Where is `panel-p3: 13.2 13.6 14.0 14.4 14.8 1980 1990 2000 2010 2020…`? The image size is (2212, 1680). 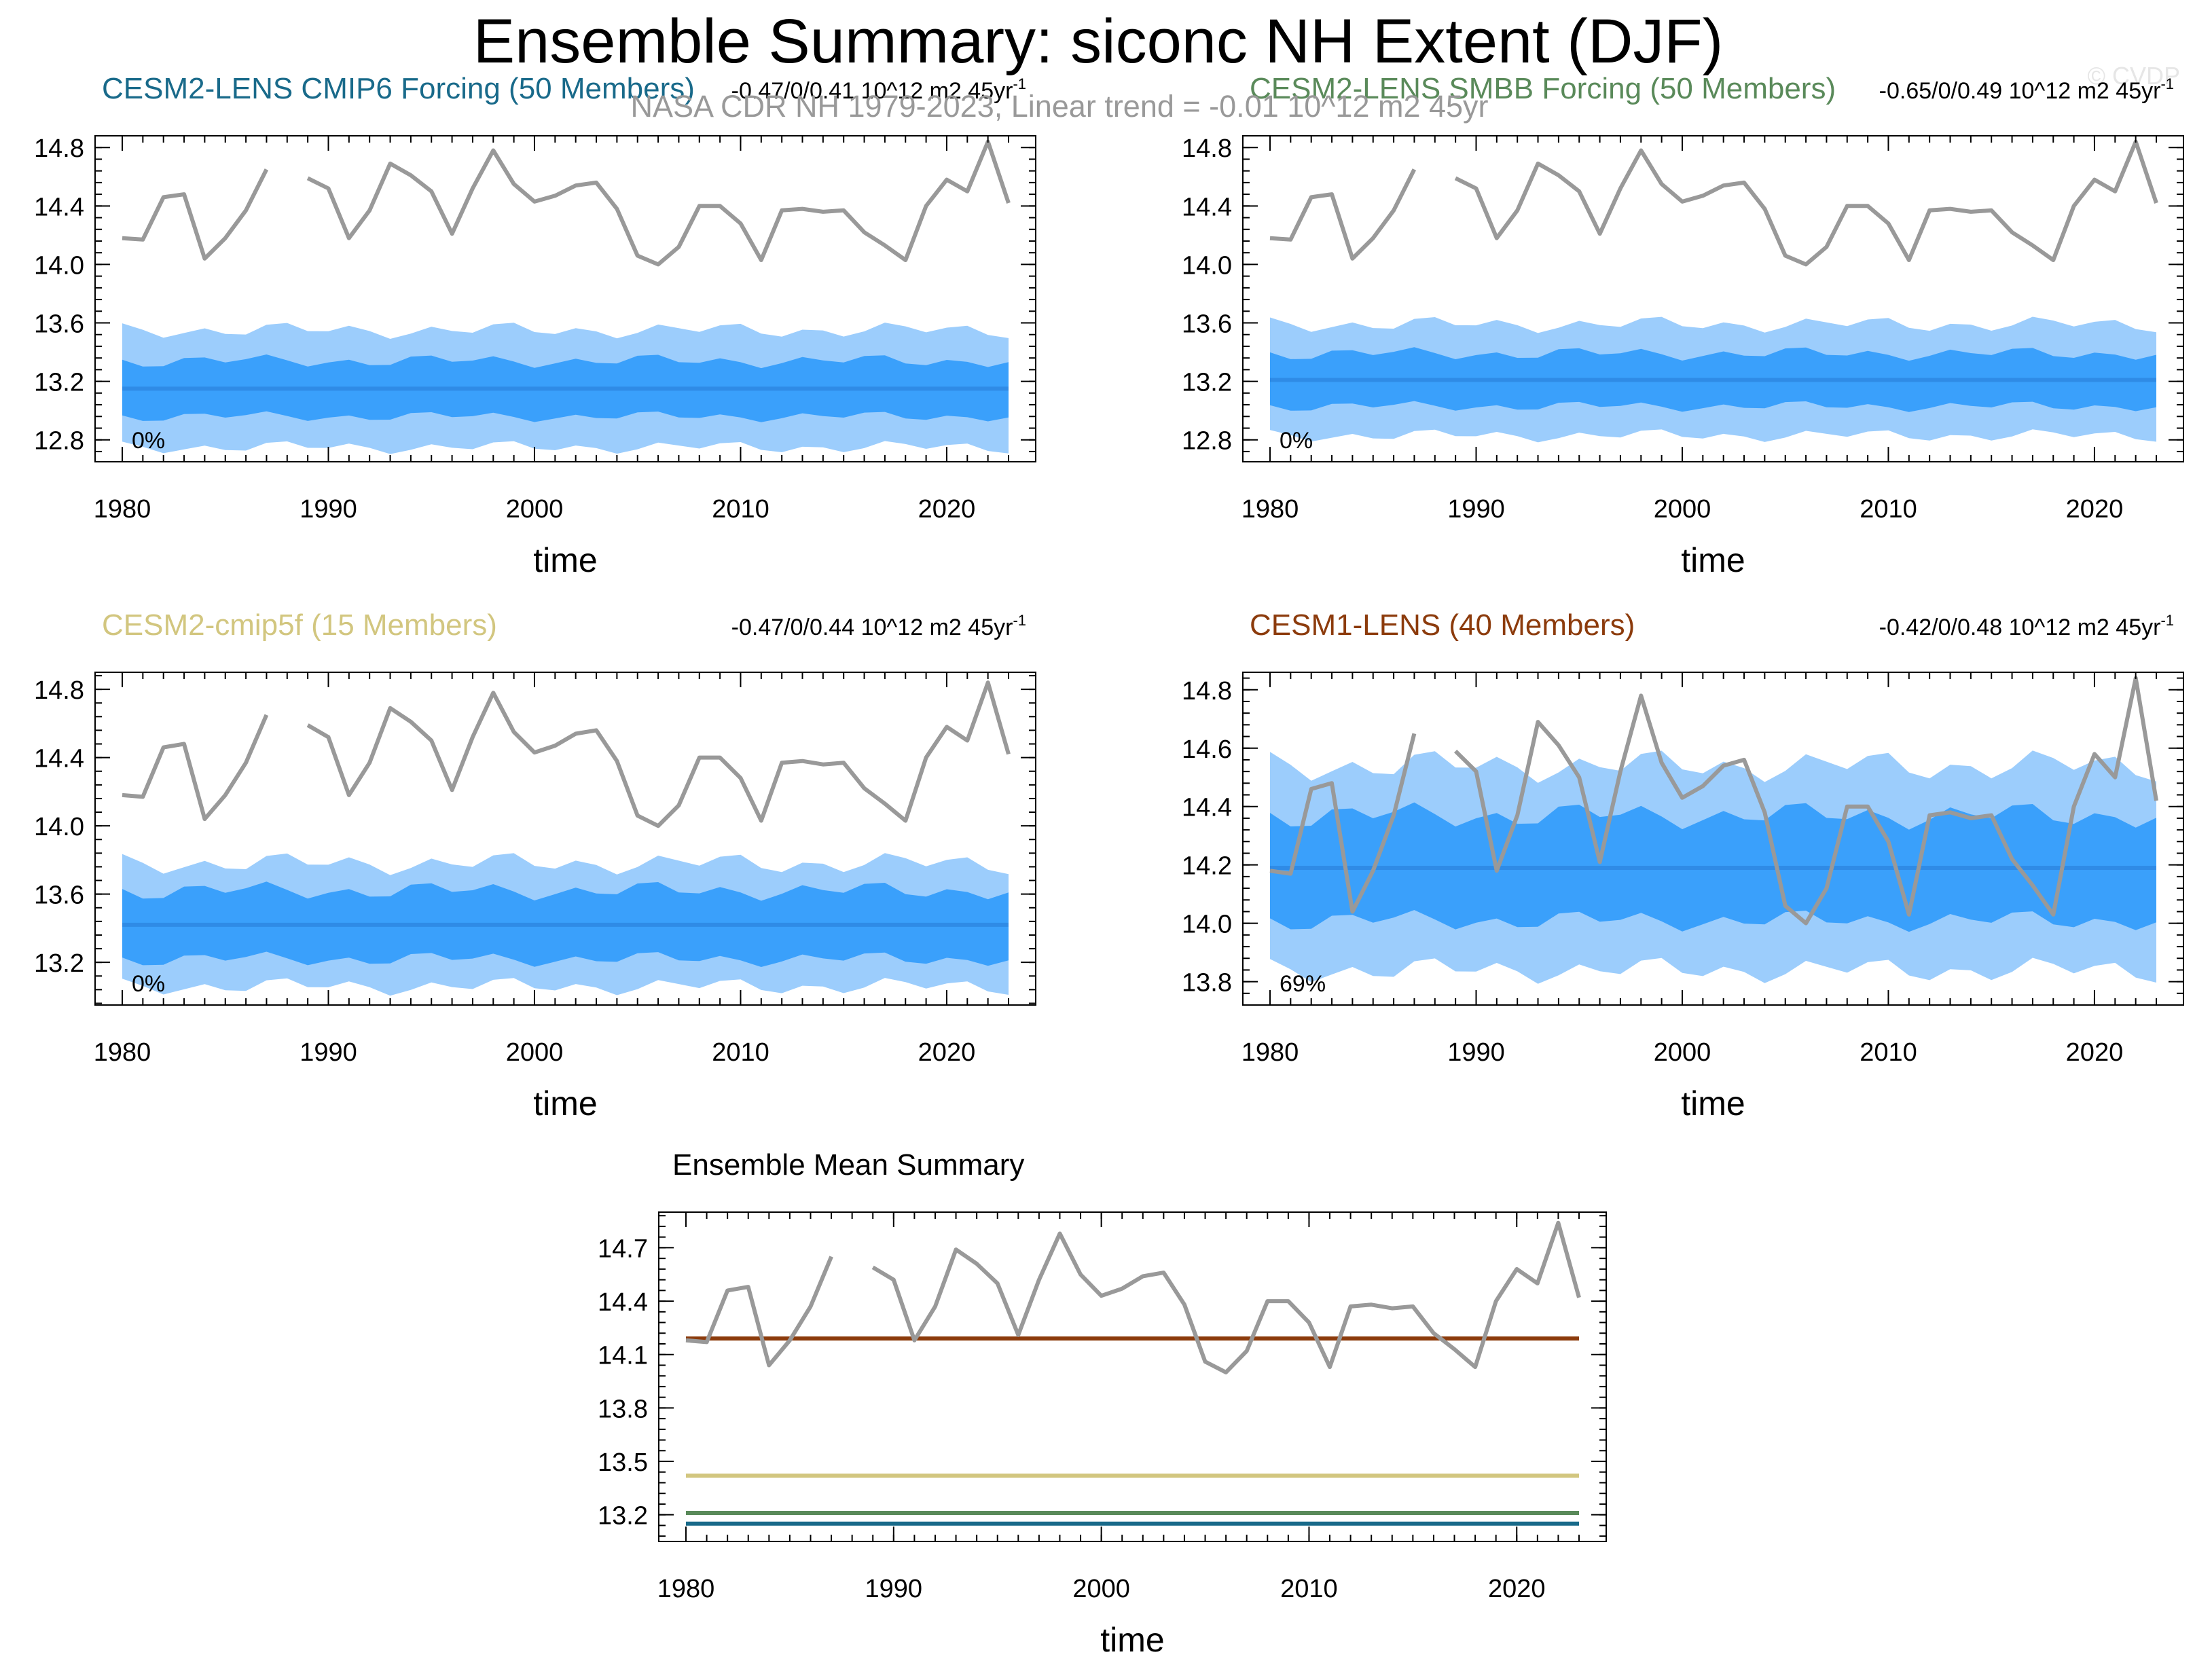
panel-p3: 13.2 13.6 14.0 14.4 14.8 1980 1990 2000 2010 2020… is located at coordinates (535, 865).